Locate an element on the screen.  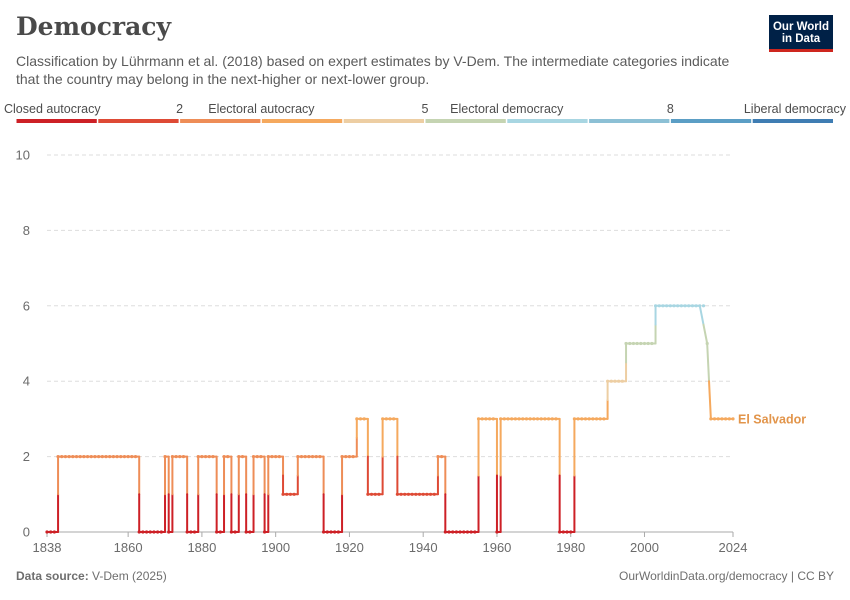
data-point-1983 is located at coordinates (582, 419).